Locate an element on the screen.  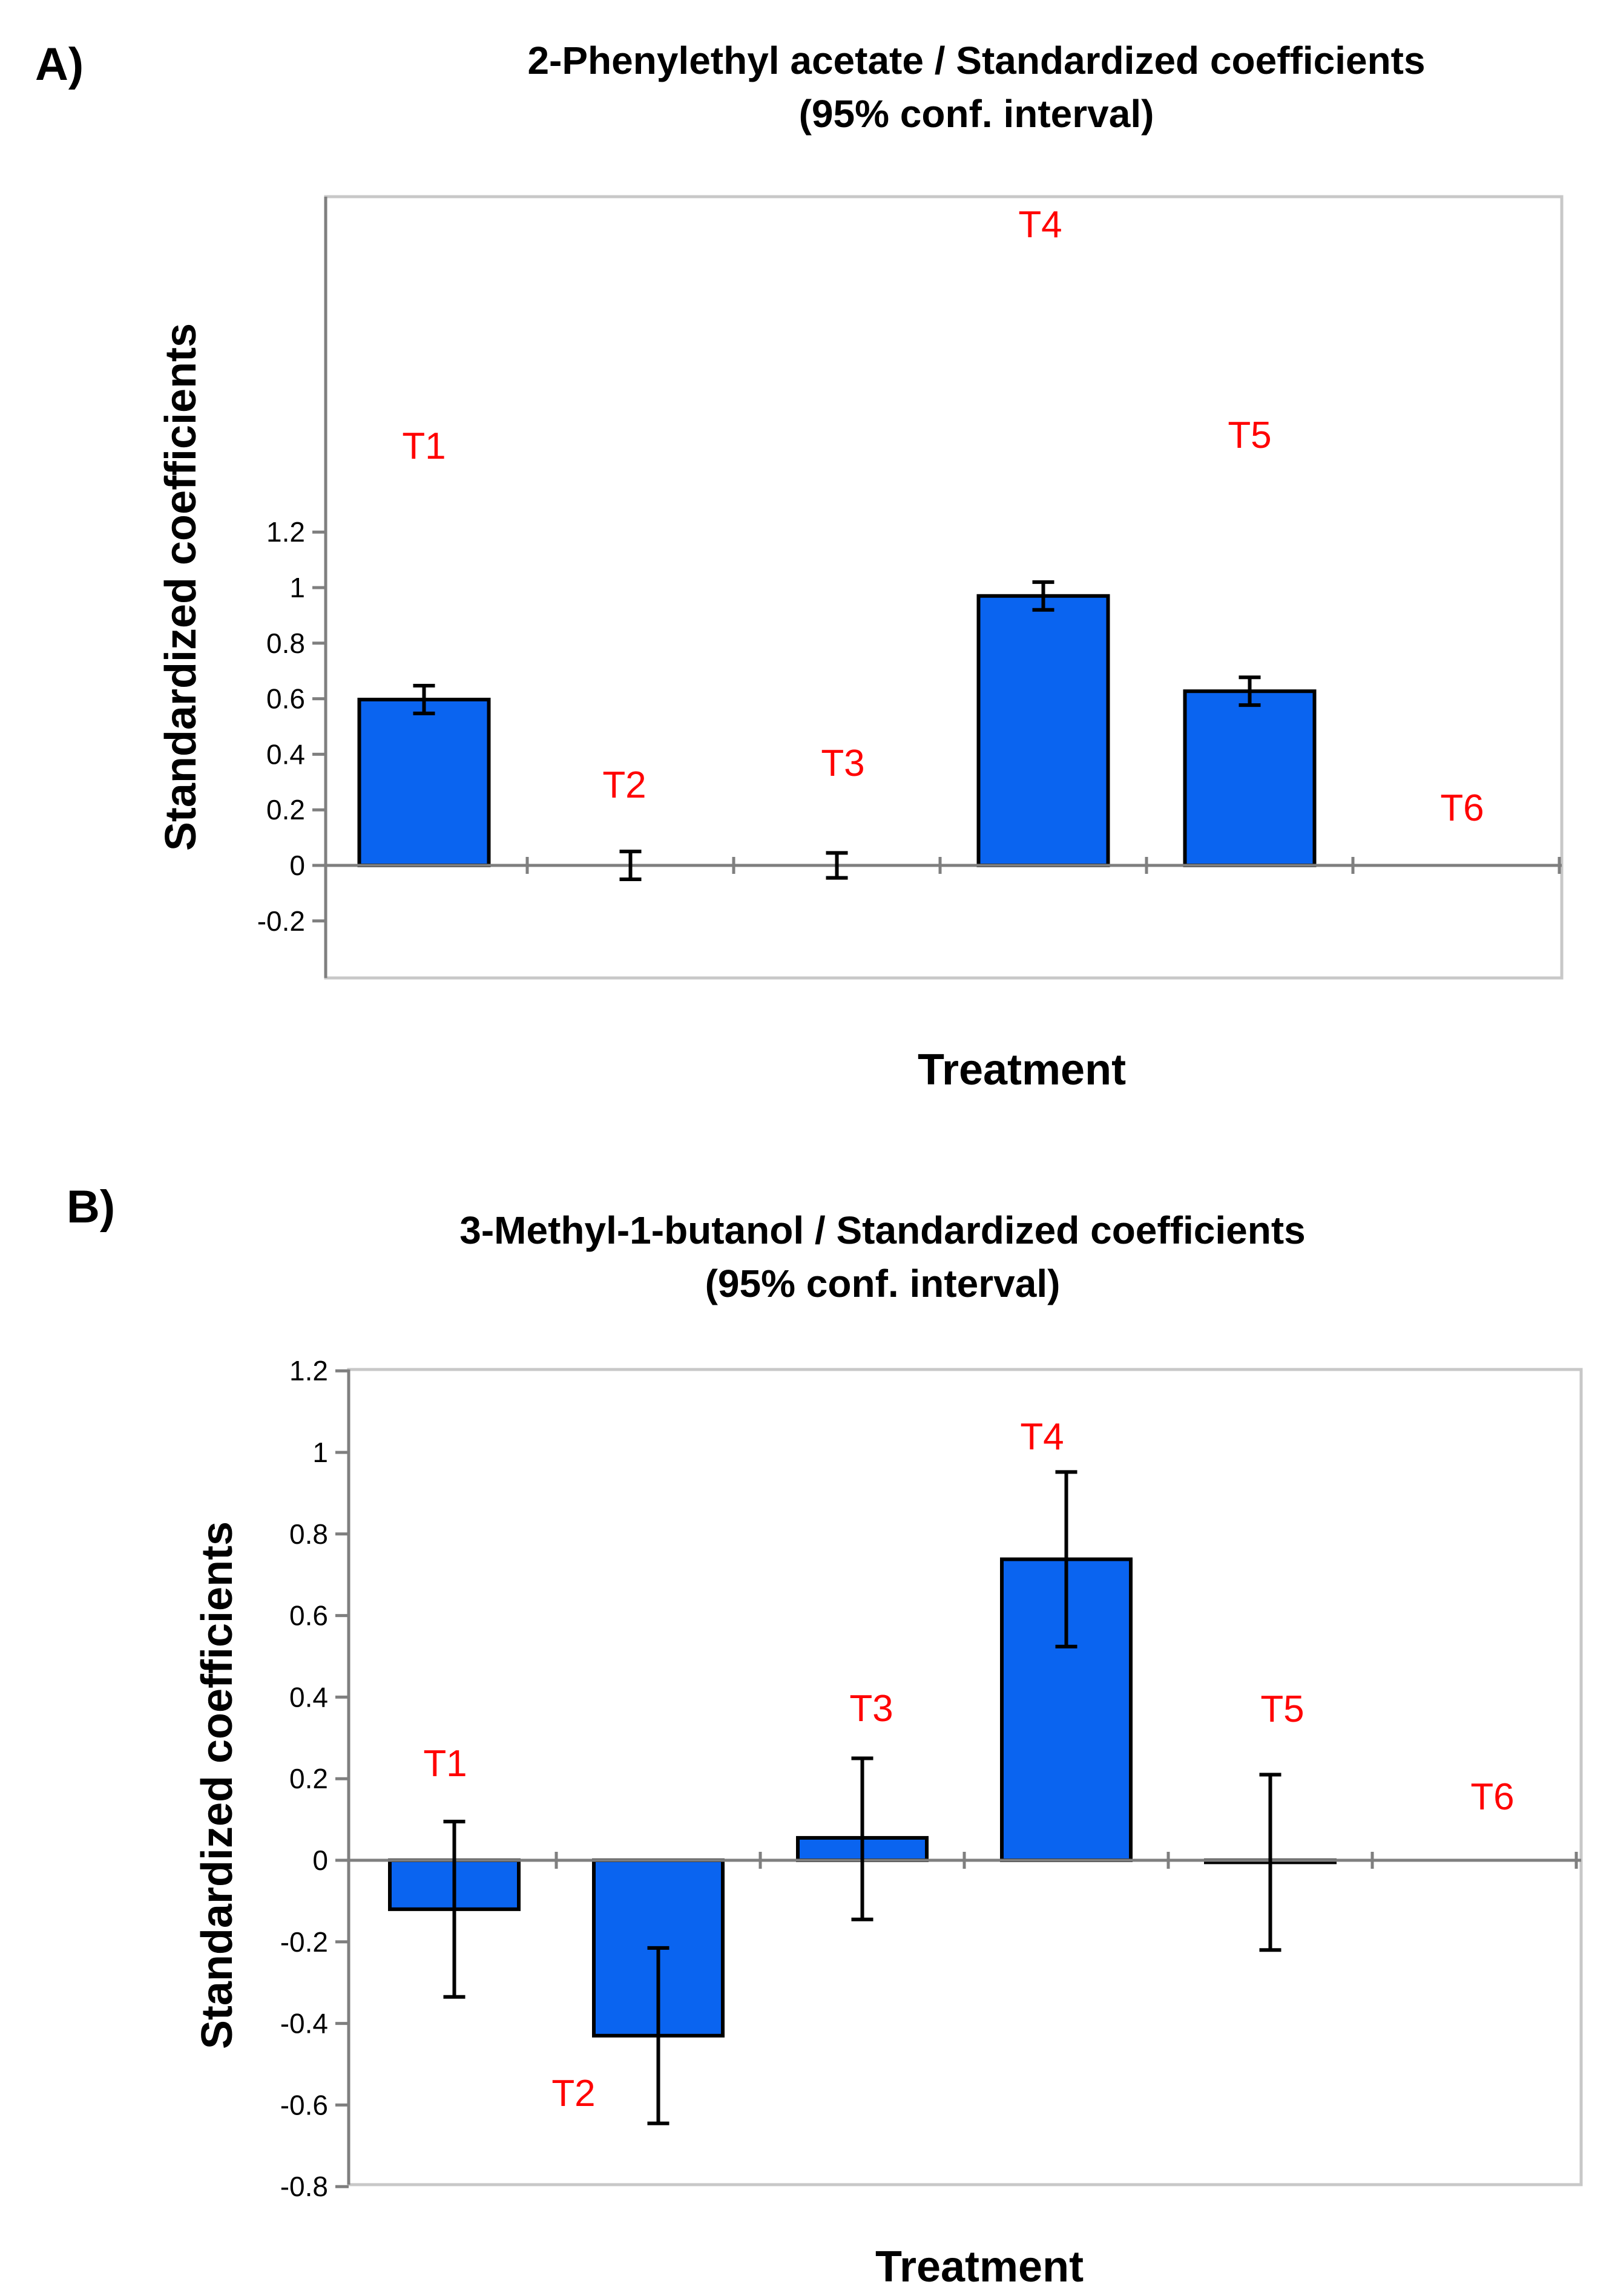
chart-b-error-bars is located at coordinates (862, 1797).